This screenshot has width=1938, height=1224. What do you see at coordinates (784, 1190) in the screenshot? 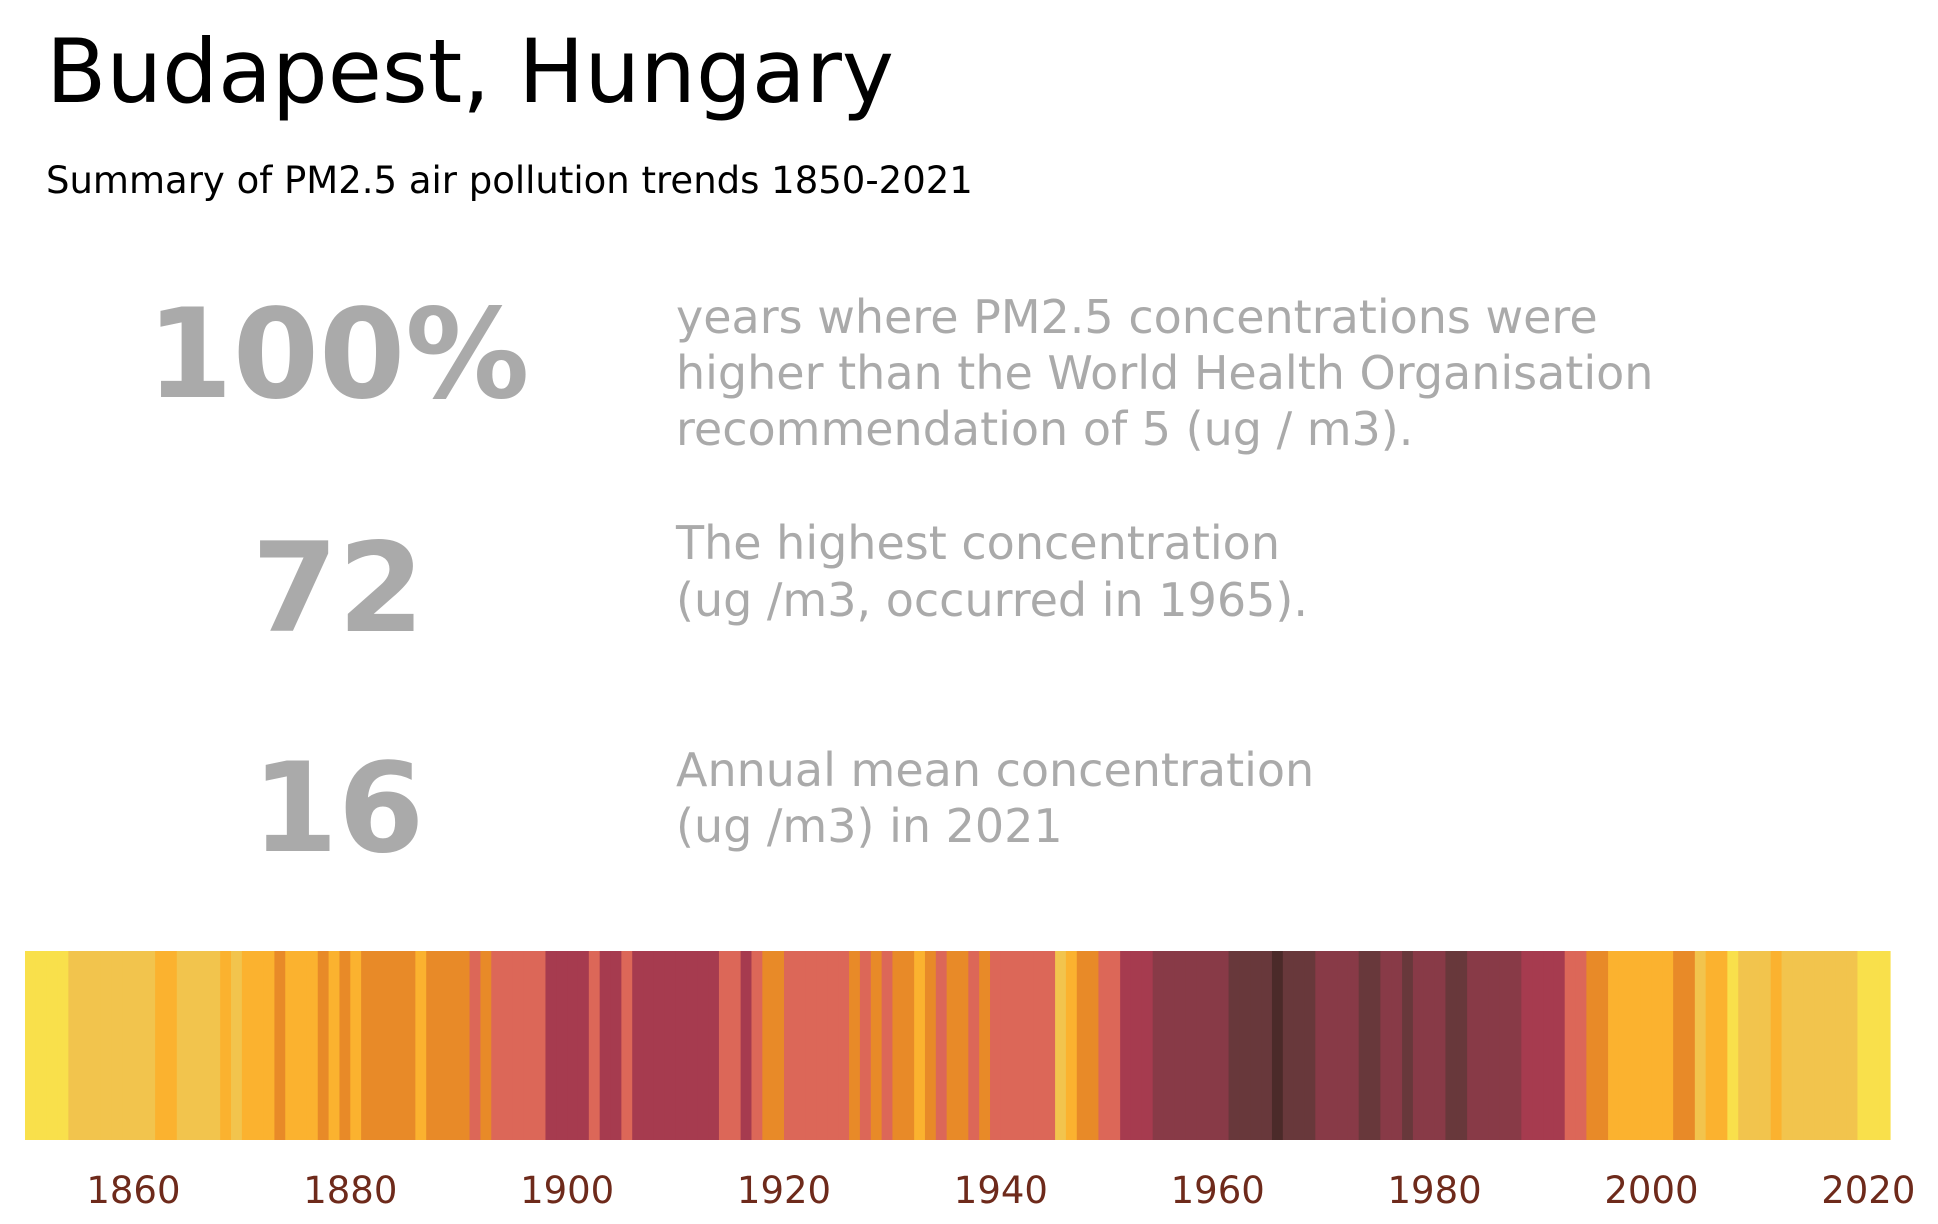
I see `x-tick-label: 1920` at bounding box center [784, 1190].